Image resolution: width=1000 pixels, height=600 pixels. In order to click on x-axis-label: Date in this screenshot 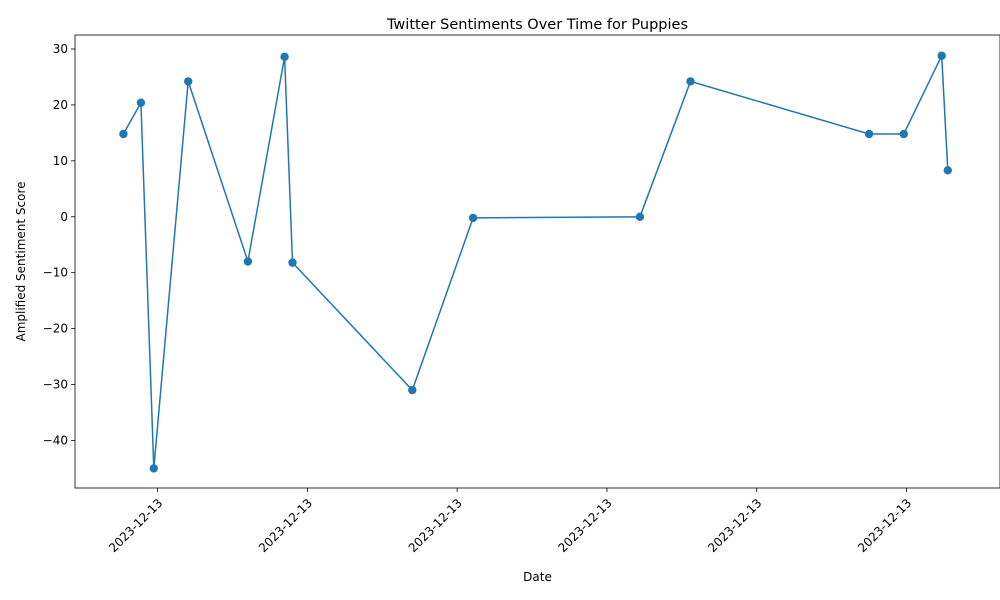, I will do `click(537, 577)`.